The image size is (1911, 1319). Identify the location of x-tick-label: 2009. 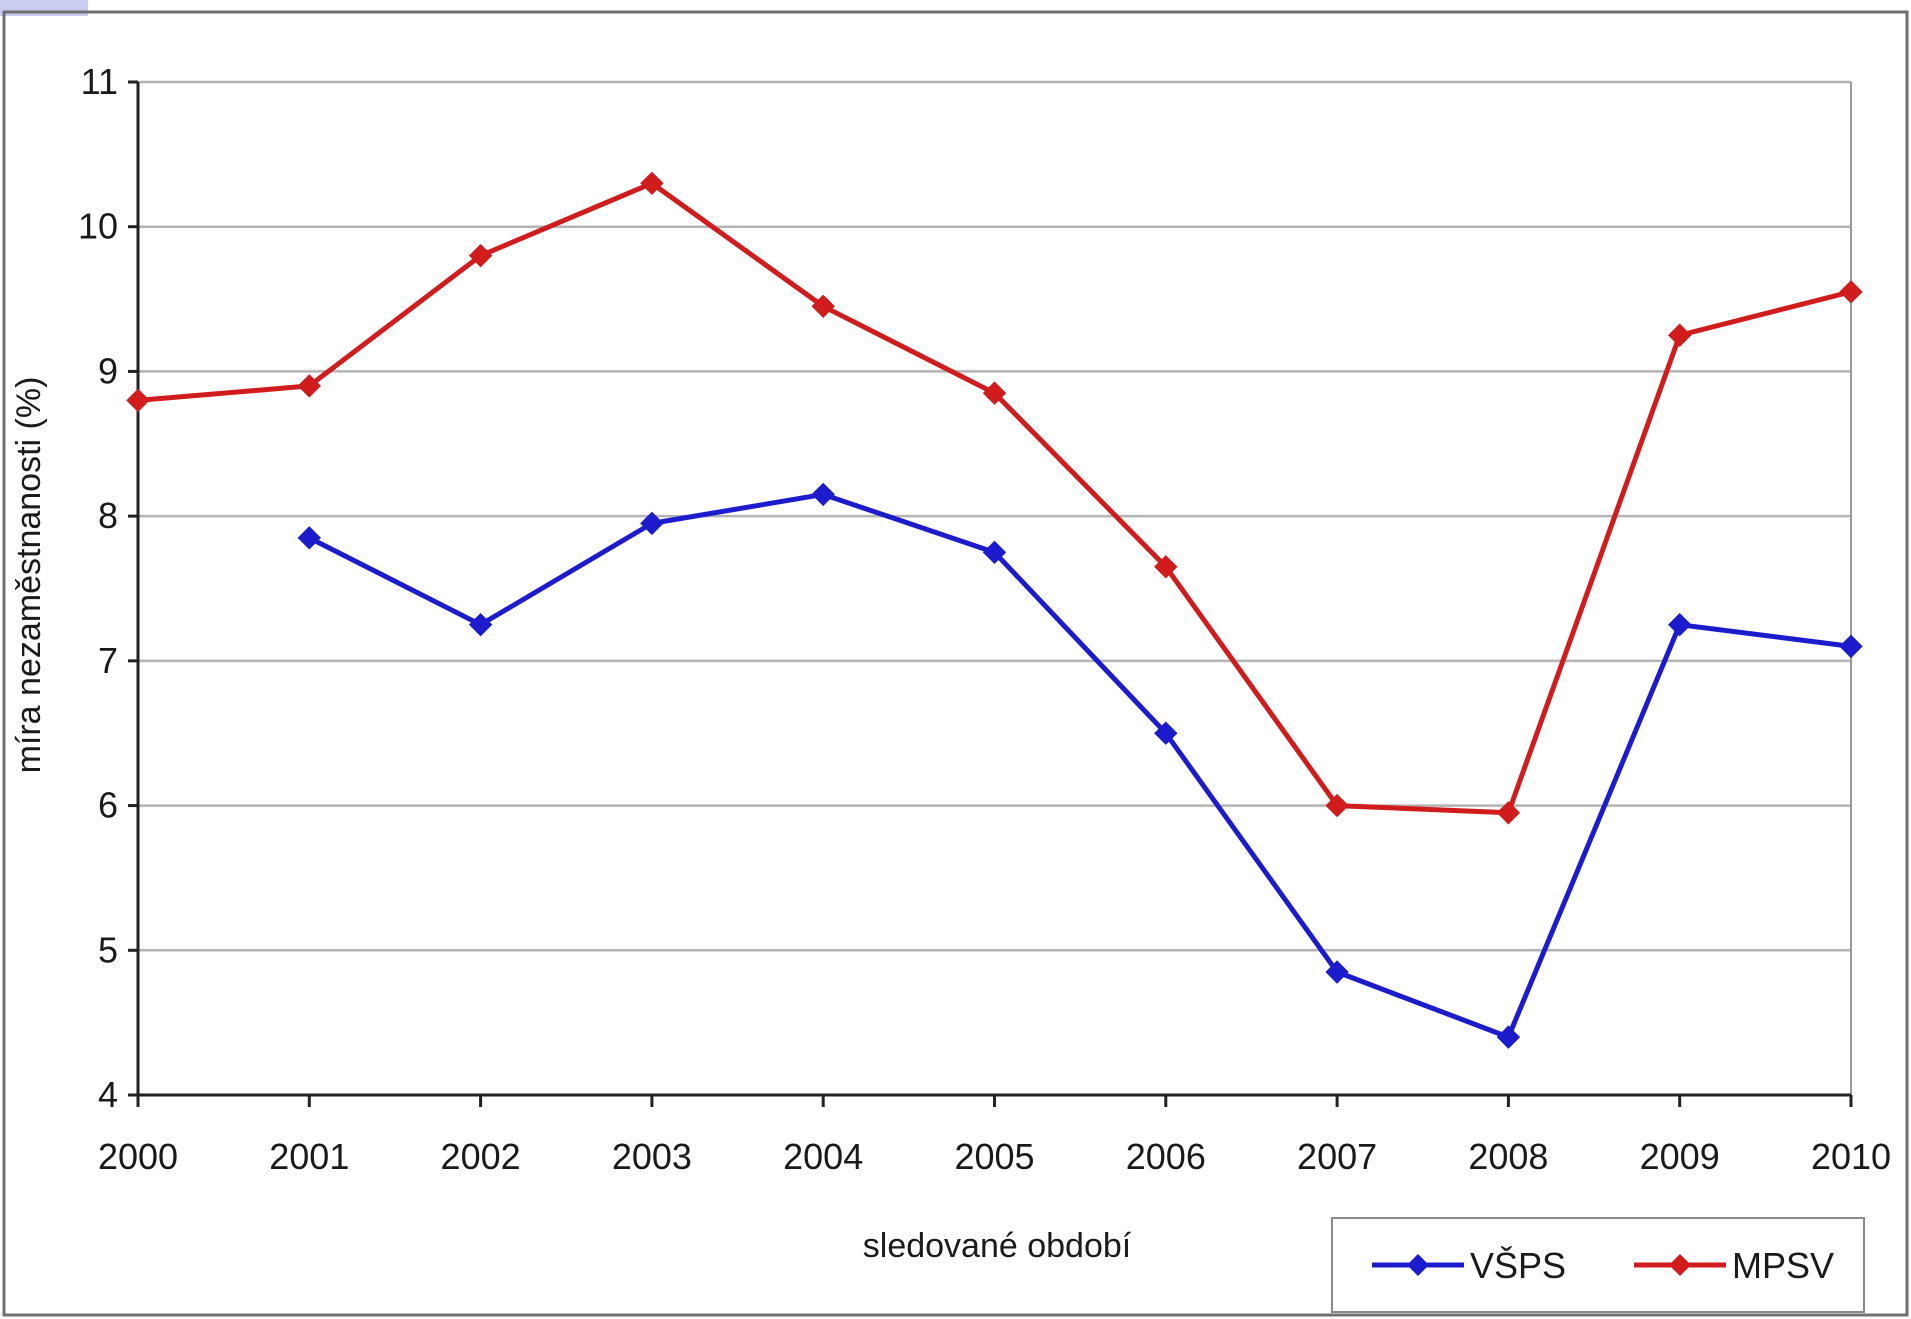
(1680, 1156).